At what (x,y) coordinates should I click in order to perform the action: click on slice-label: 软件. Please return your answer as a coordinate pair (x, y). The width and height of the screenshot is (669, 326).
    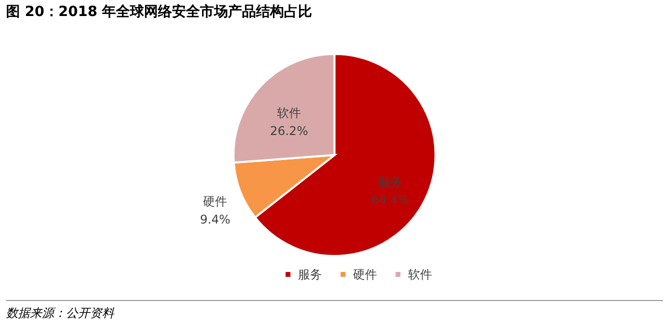
    Looking at the image, I should click on (289, 113).